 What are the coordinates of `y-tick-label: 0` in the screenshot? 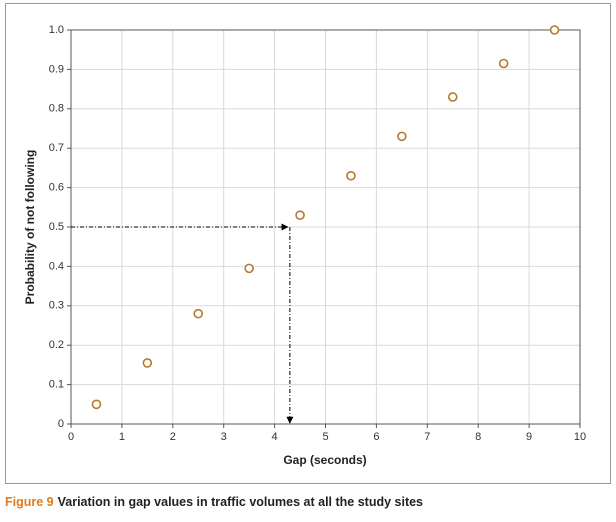 It's located at (61, 424).